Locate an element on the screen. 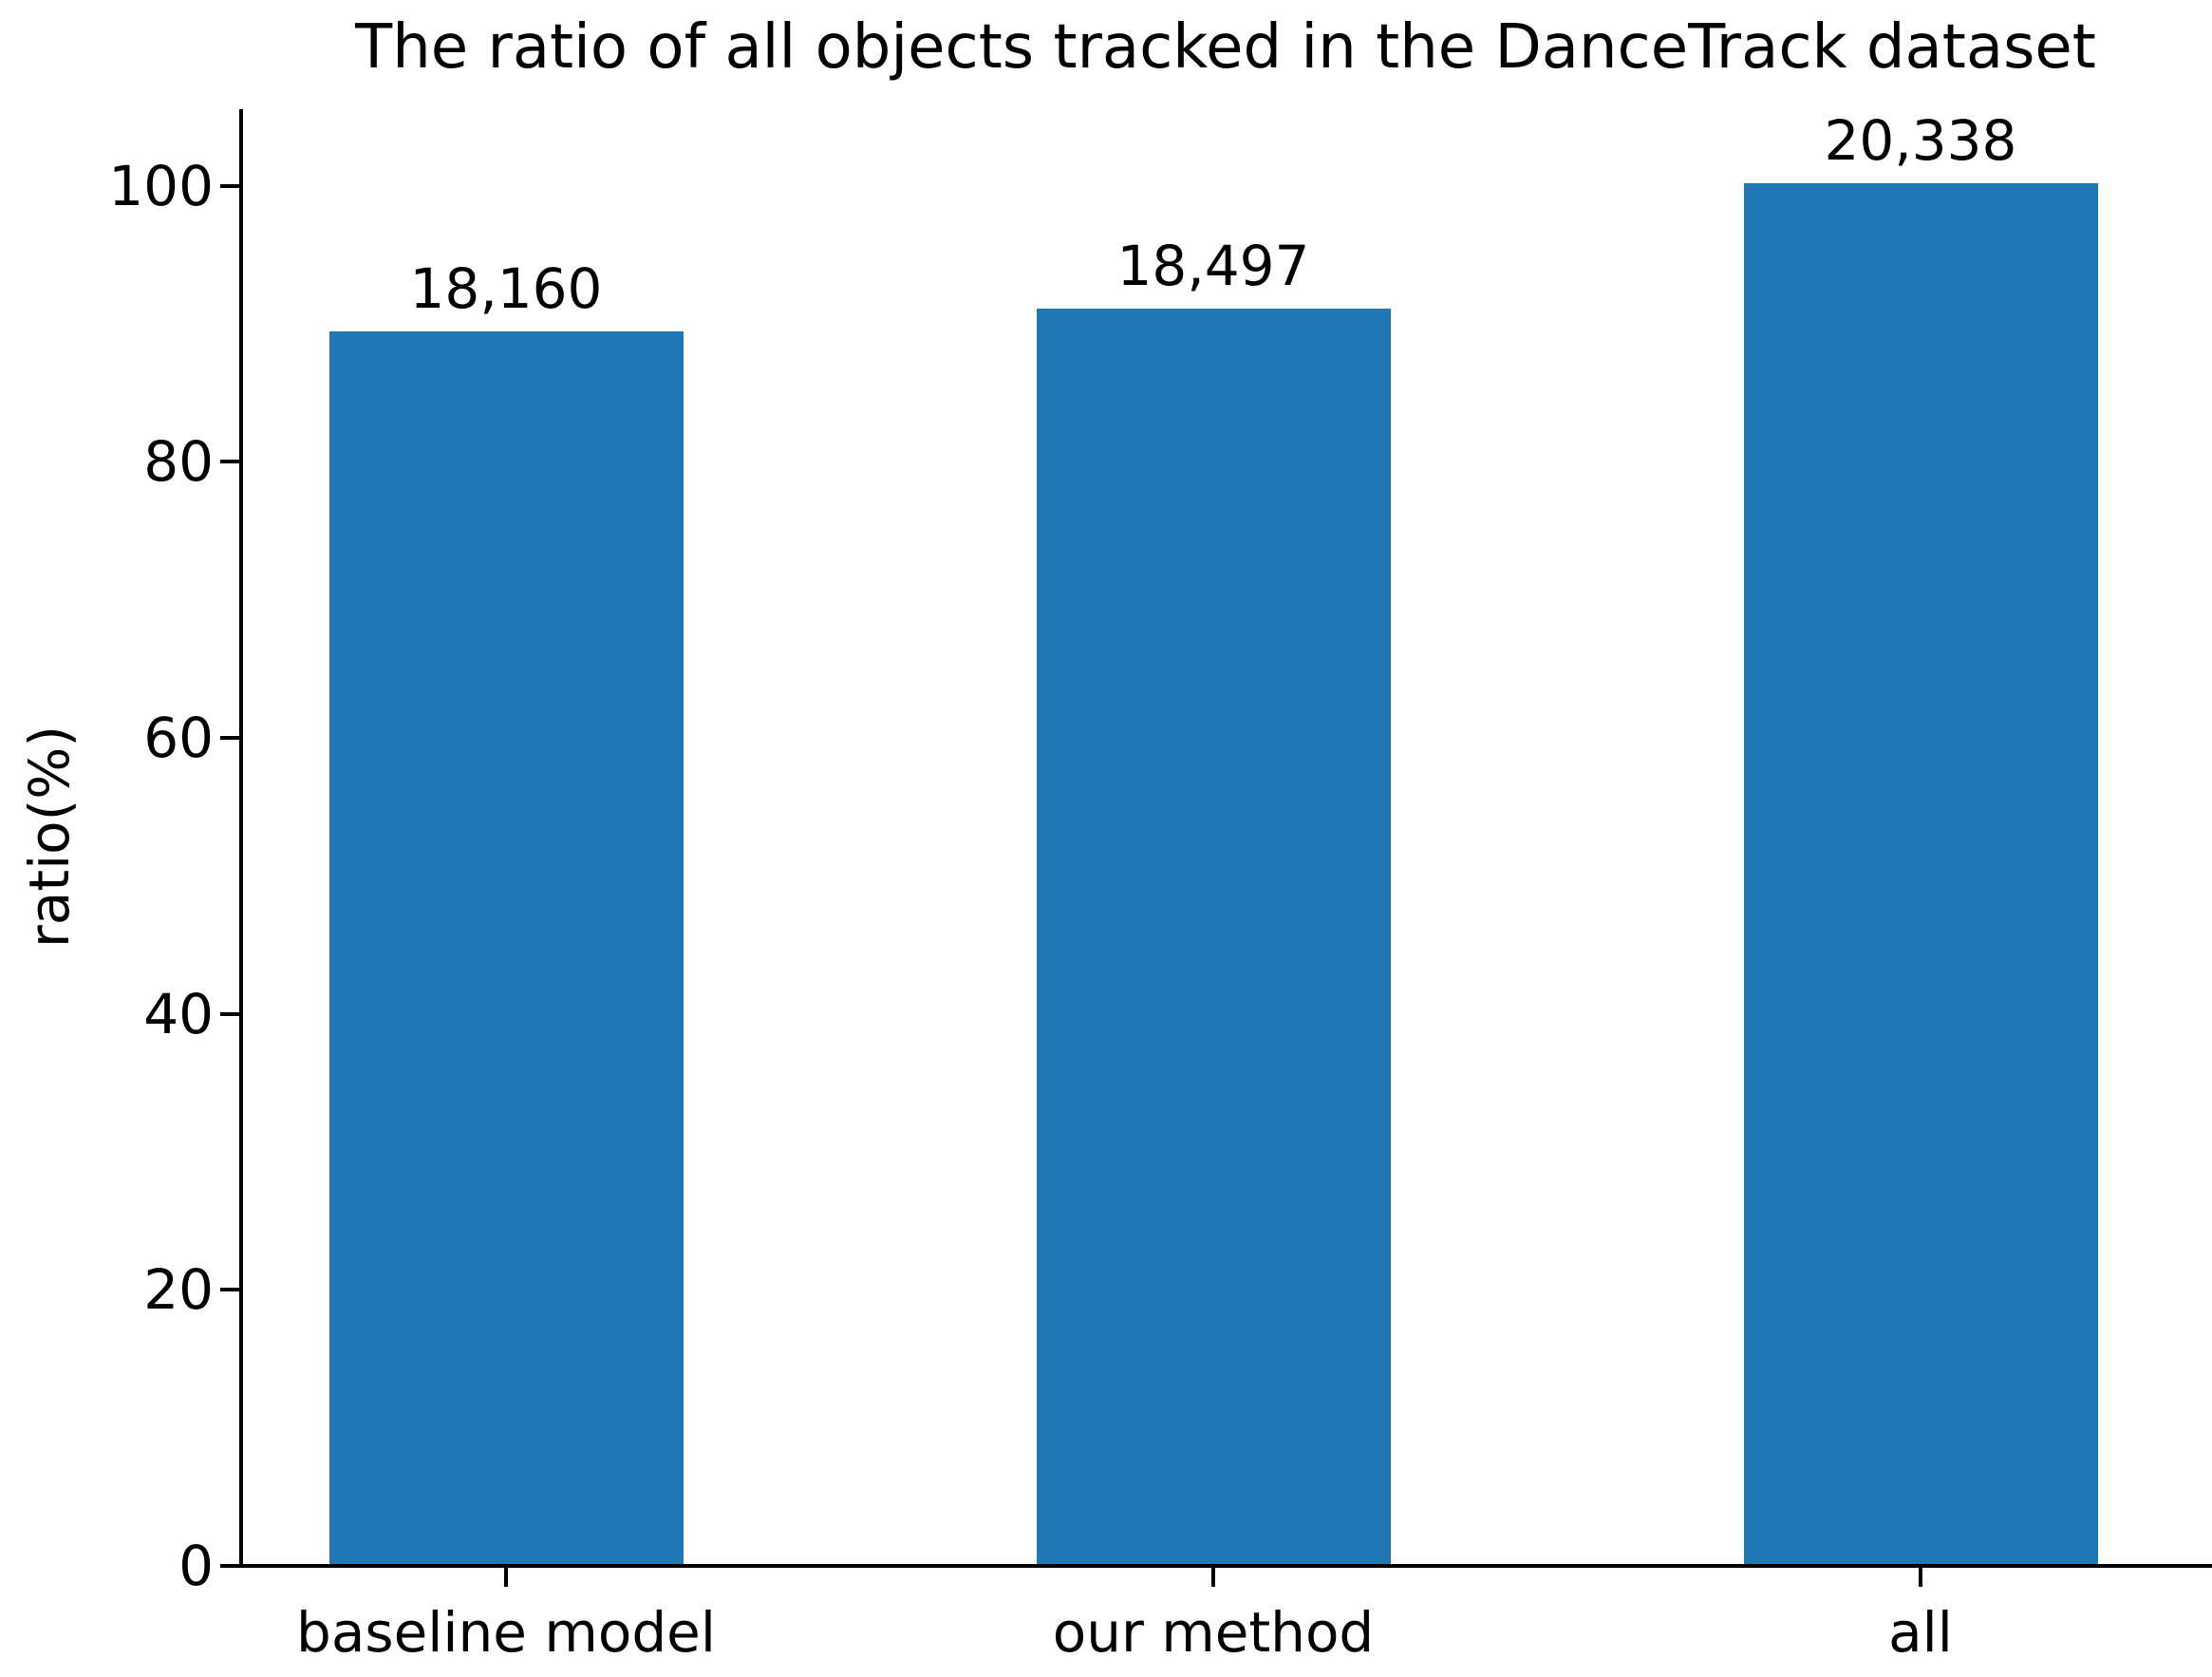 The image size is (2212, 1677). x-tick-label: our method is located at coordinates (1213, 1632).